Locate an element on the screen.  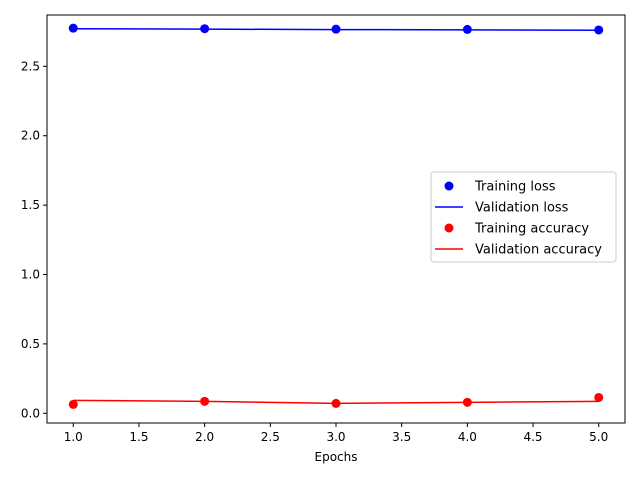
x-tick-label: 2.5 is located at coordinates (270, 437).